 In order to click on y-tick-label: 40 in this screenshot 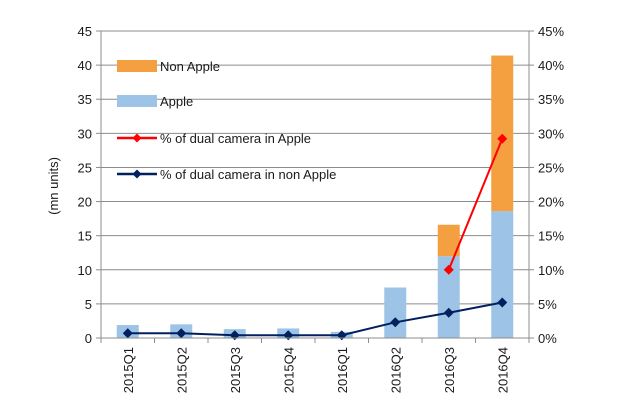, I will do `click(85, 65)`.